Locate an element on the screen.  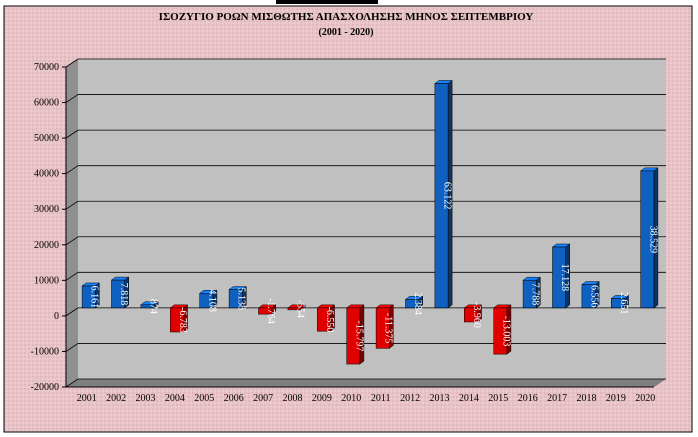
x-tick-label: 2020 is located at coordinates (645, 398).